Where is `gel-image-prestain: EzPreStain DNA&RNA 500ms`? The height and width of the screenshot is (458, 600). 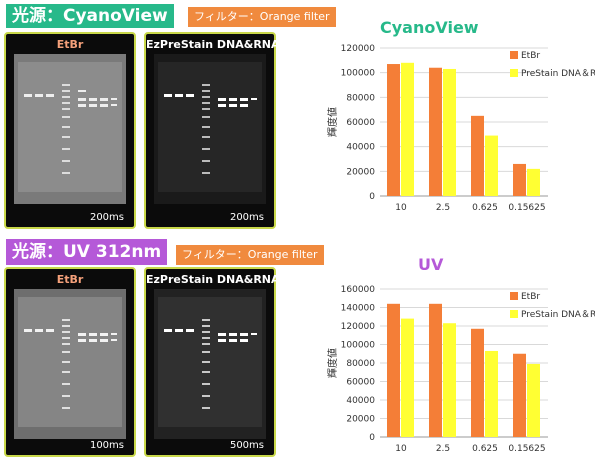
gel-image-prestain: EzPreStain DNA&RNA 500ms is located at coordinates (212, 362).